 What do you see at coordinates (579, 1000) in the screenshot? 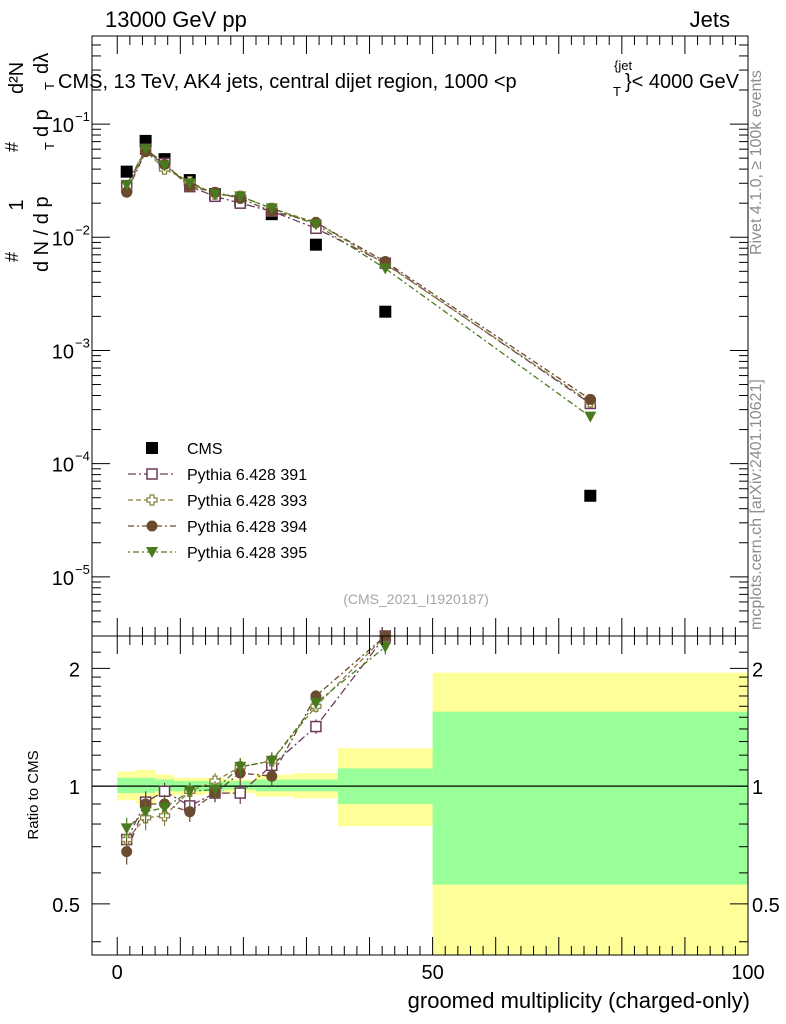
I see `x-axis-label: groomed multiplicity (charged-only)` at bounding box center [579, 1000].